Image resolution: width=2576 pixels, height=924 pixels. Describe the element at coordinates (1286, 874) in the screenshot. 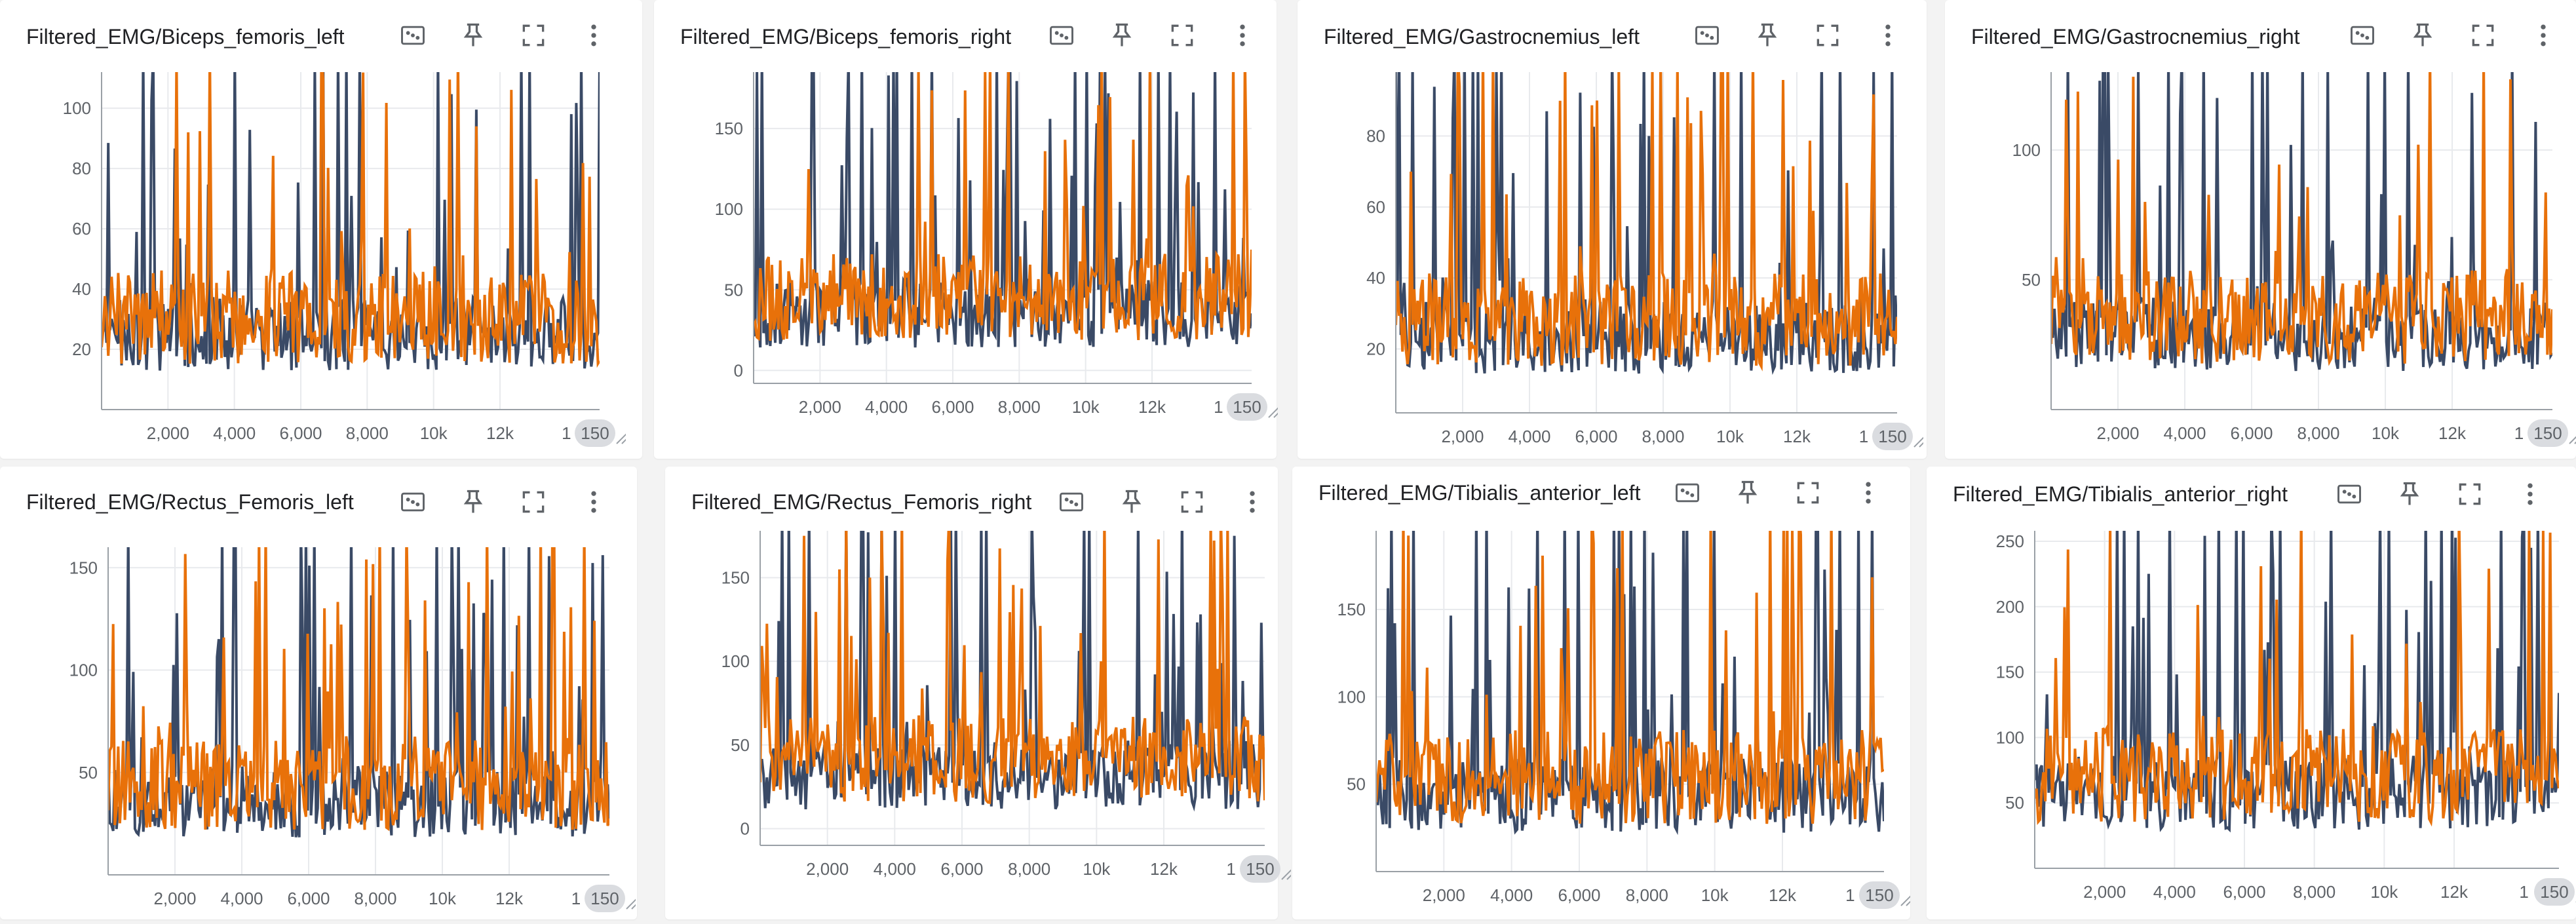

I see `resize-handle-icon` at that location.